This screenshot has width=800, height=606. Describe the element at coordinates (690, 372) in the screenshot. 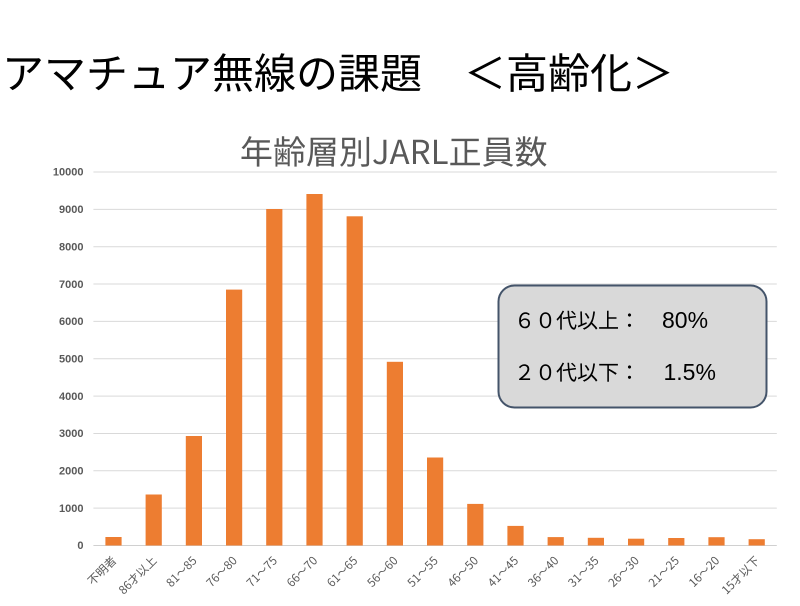

I see `svg-text: 1.5%` at that location.